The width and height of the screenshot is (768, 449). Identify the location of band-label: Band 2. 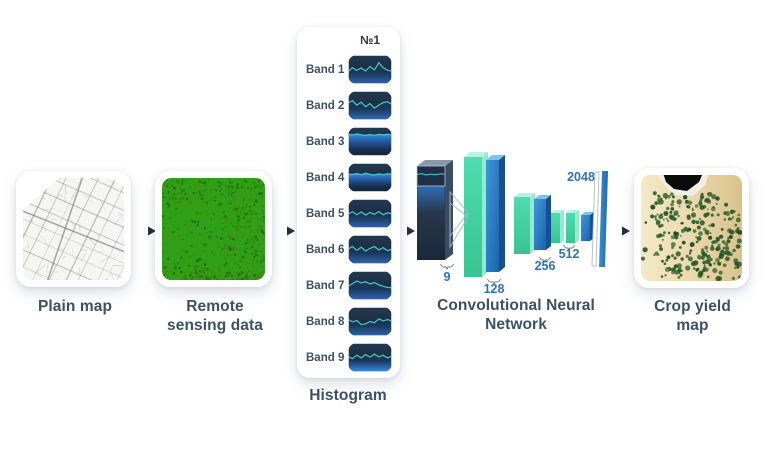
(325, 105).